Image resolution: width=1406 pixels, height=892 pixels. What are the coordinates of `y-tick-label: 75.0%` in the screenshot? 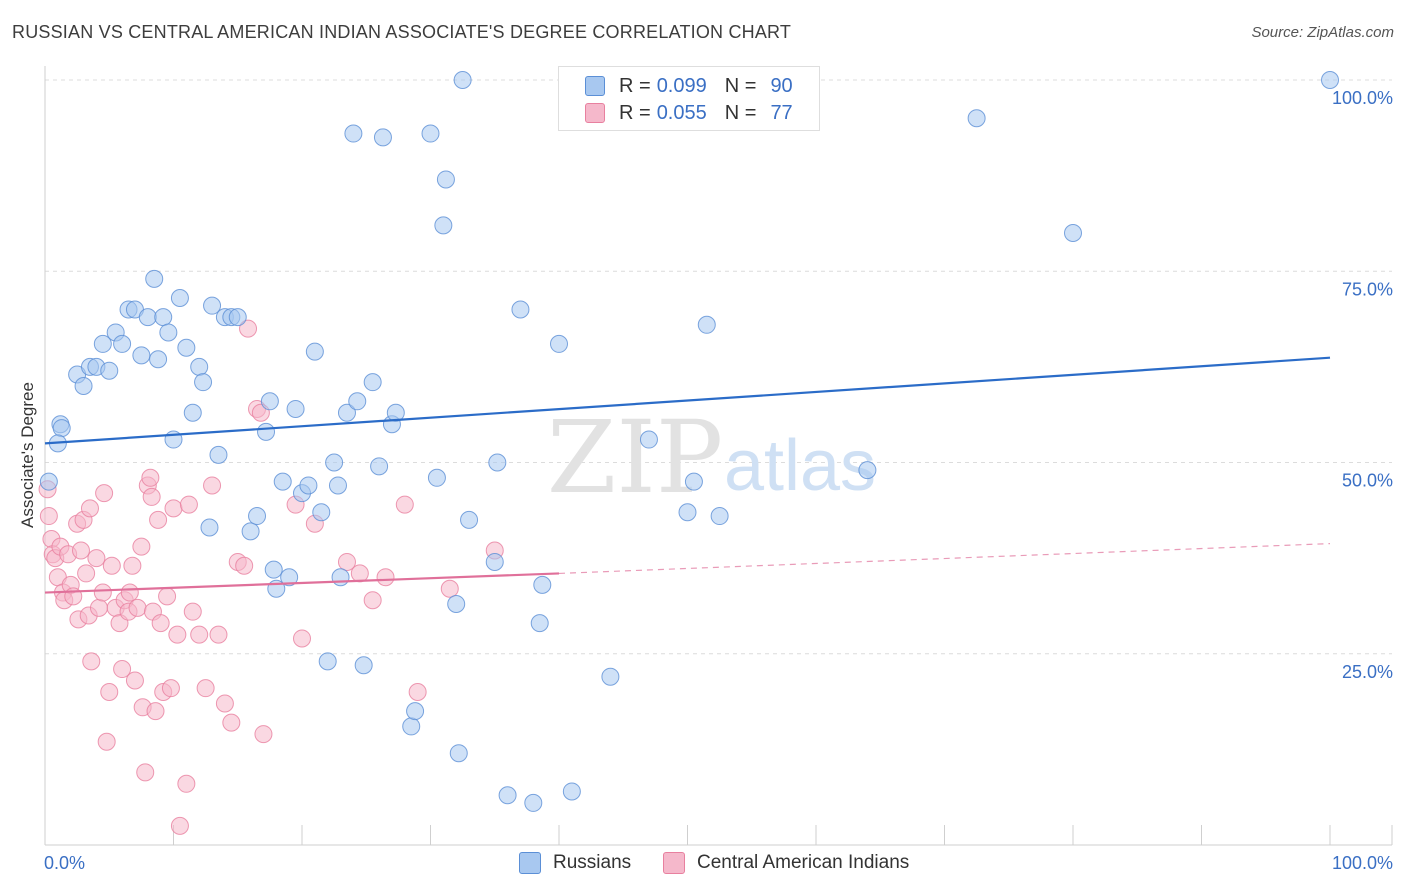 It's located at (1367, 289).